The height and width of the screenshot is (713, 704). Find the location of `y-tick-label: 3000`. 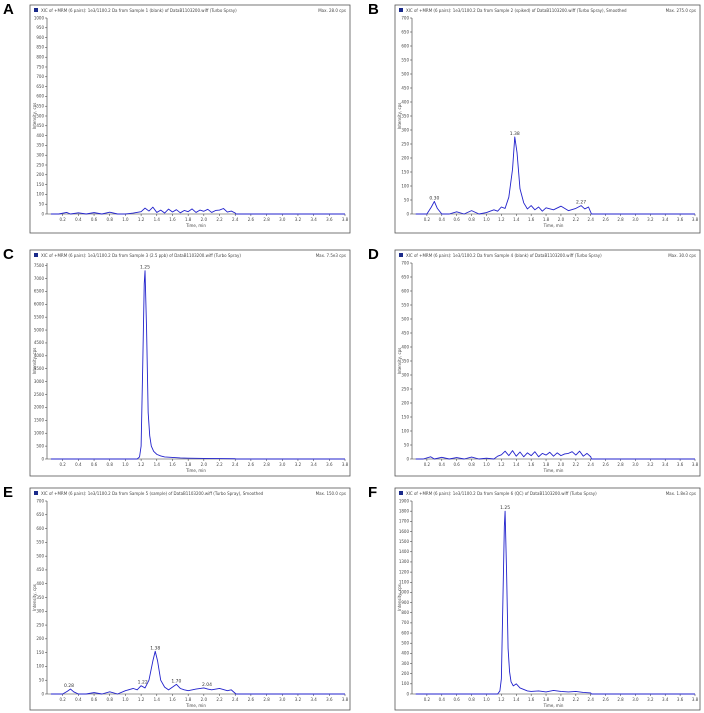

y-tick-label: 3000 is located at coordinates (39, 381).